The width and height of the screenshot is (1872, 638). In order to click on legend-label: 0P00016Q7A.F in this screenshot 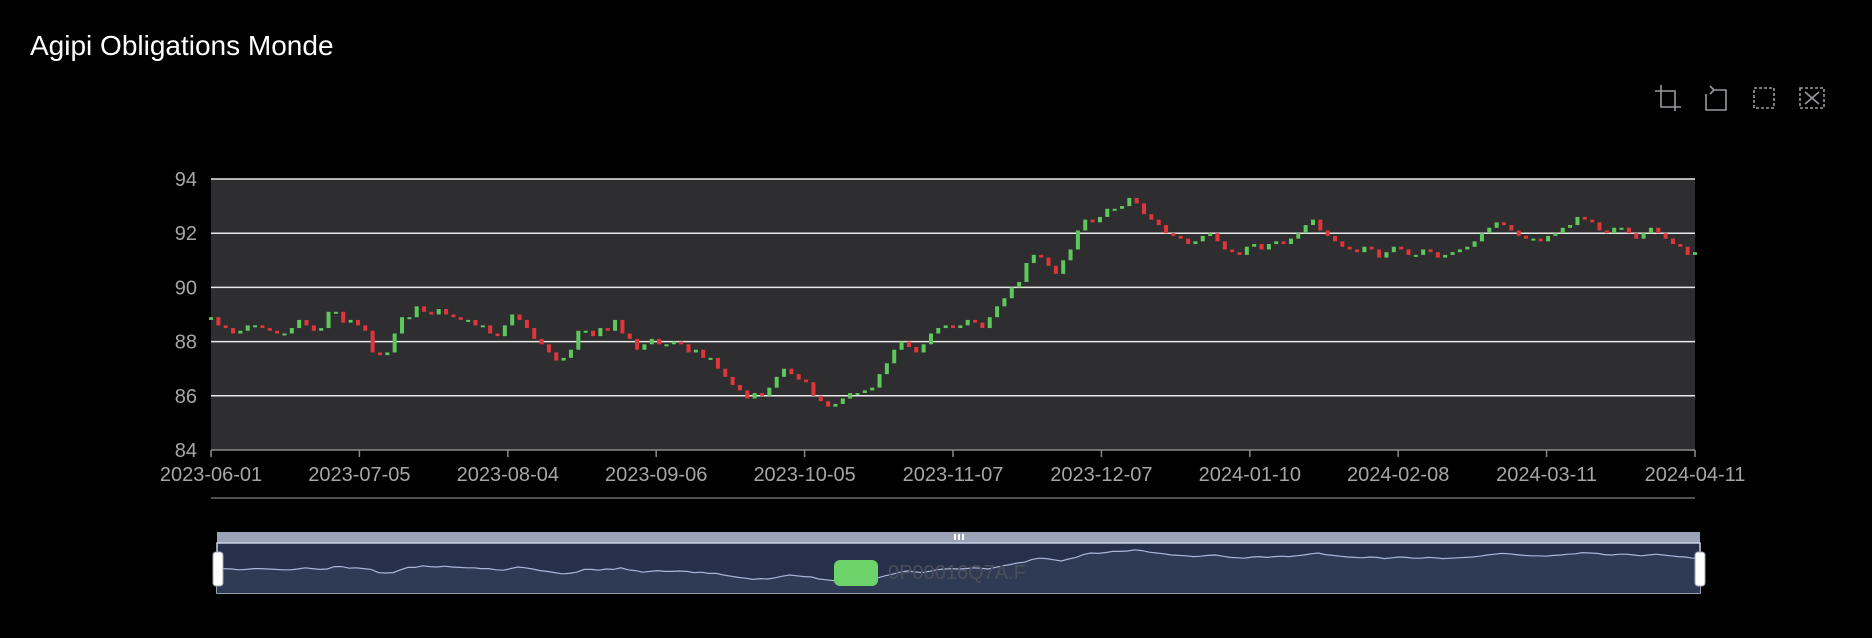, I will do `click(957, 572)`.